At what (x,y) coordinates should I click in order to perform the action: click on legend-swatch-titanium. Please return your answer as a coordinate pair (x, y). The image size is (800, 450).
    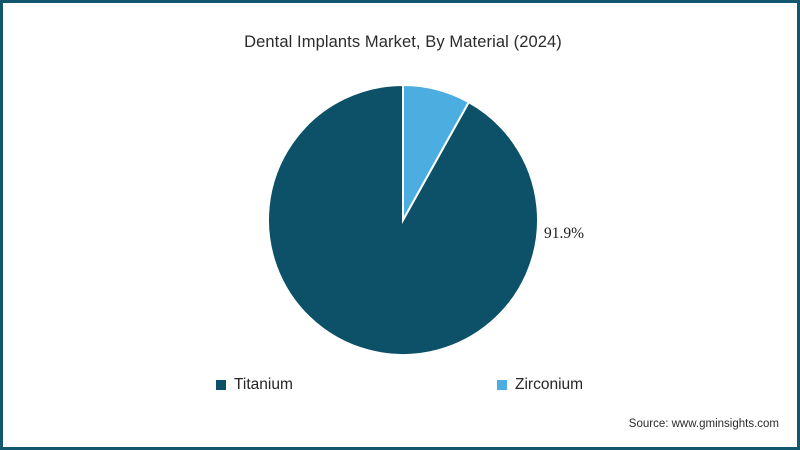
    Looking at the image, I should click on (221, 385).